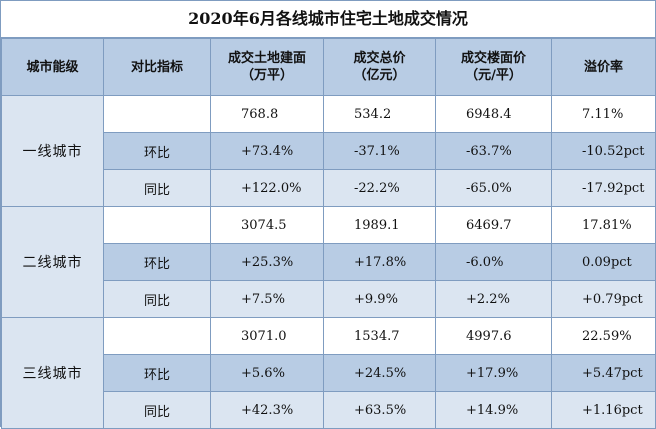 This screenshot has width=656, height=429. Describe the element at coordinates (379, 151) in the screenshot. I see `total-price-cell: -37.1%` at that location.